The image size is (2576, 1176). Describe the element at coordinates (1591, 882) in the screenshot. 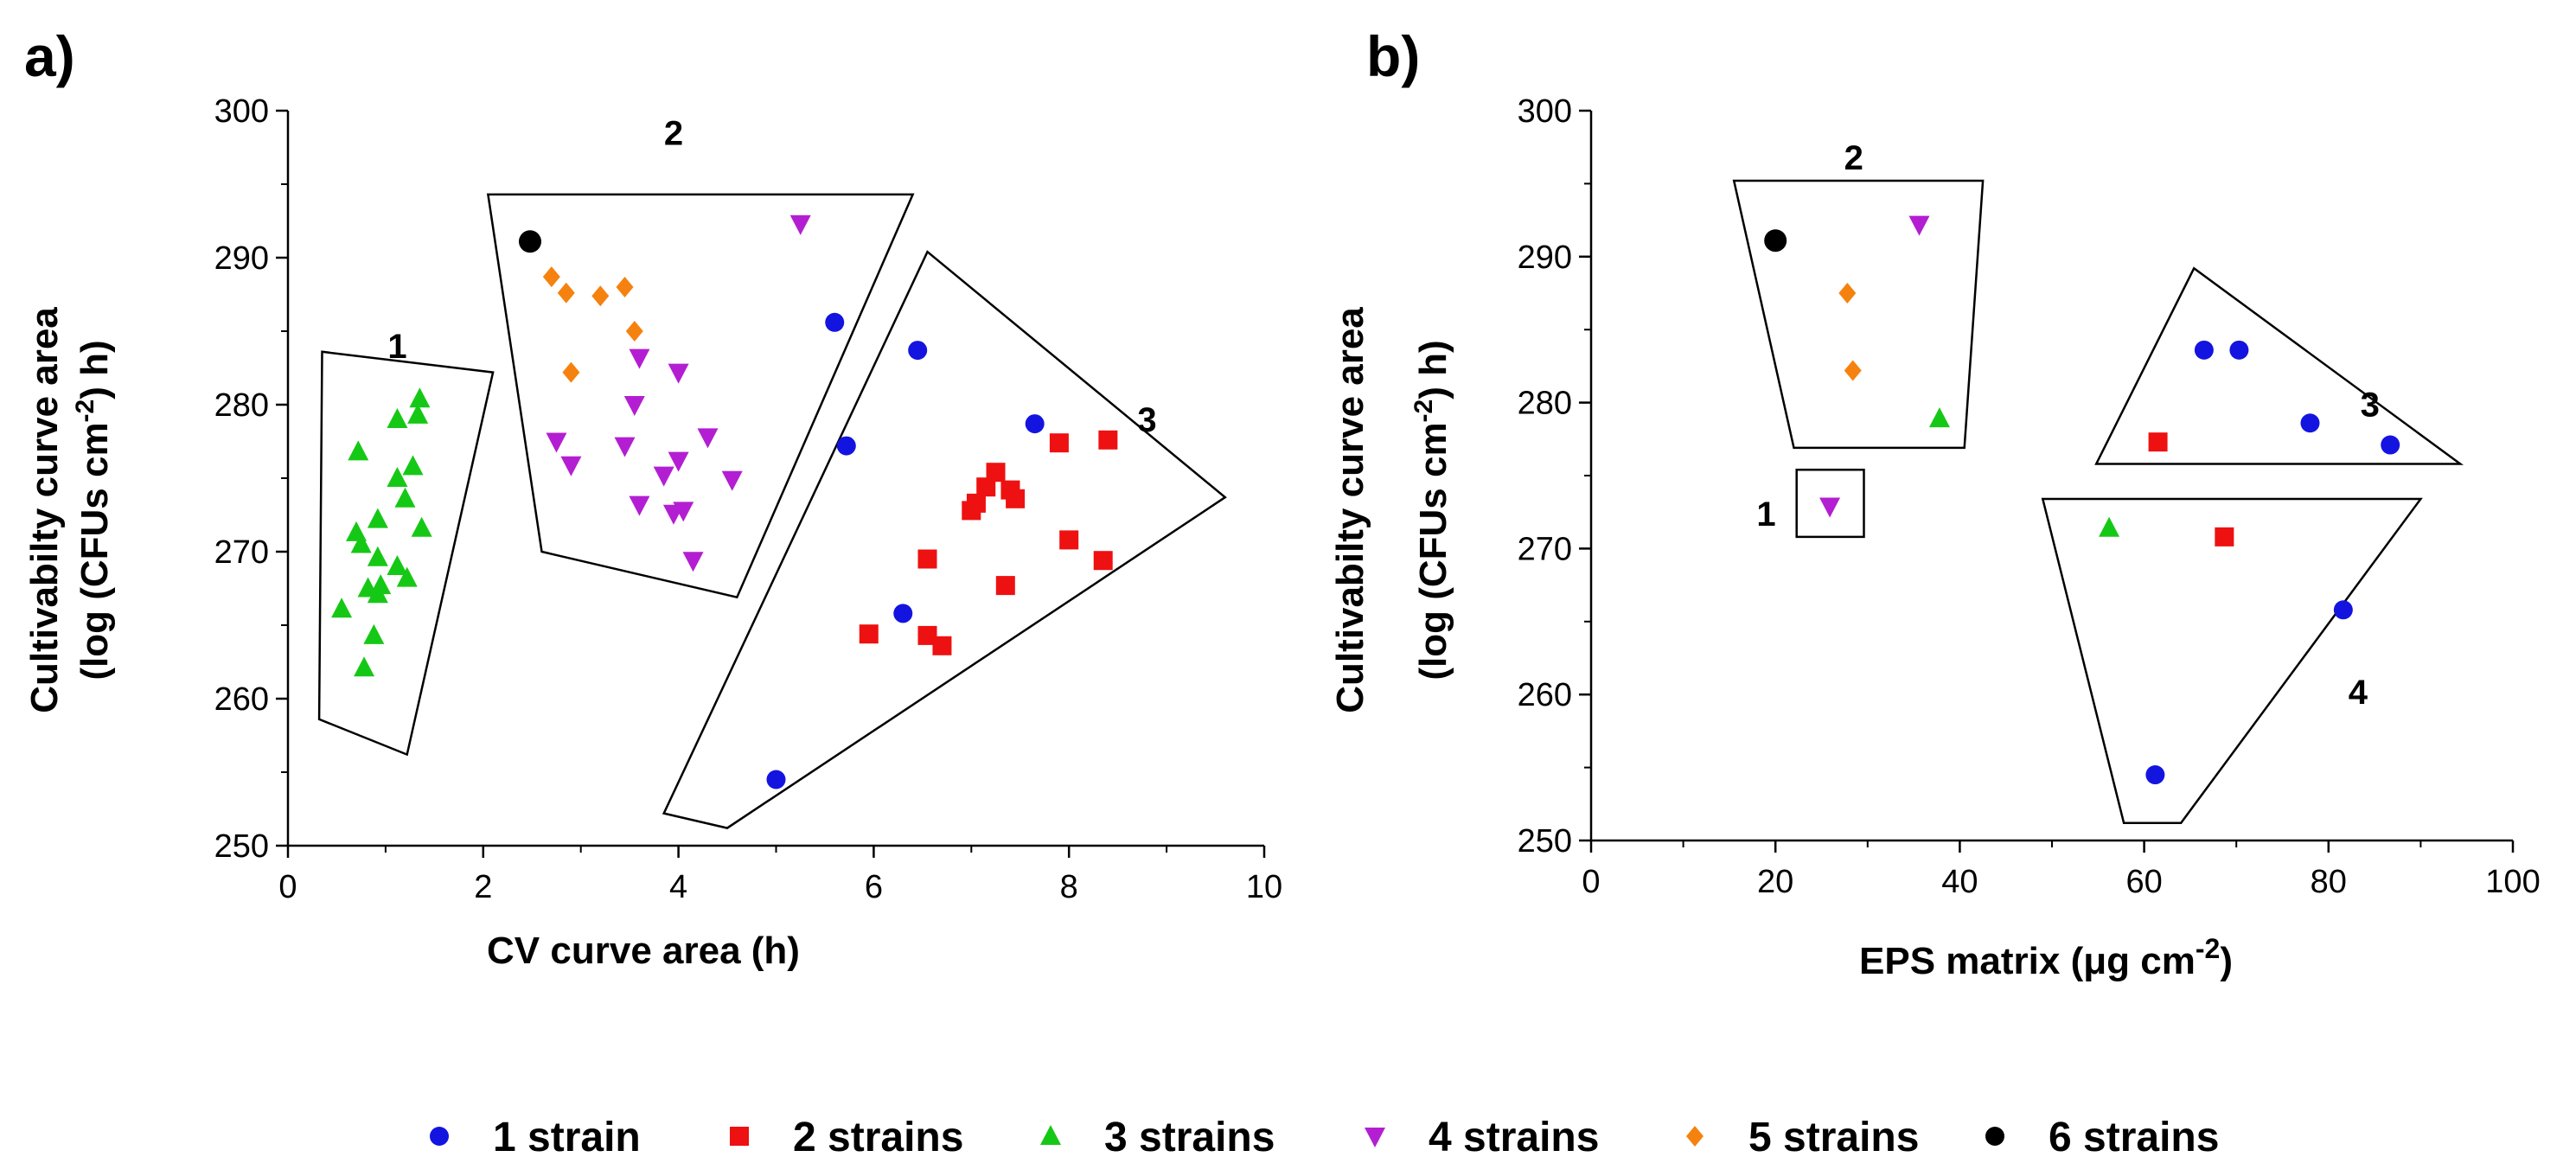

I see `panel-b-x-tick-label: 0` at that location.